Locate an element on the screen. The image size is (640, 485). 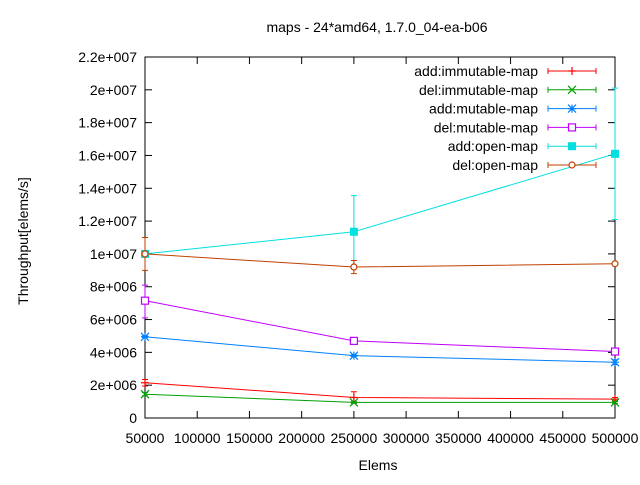
y-tick-label: 1.6e+007 is located at coordinates (107, 155).